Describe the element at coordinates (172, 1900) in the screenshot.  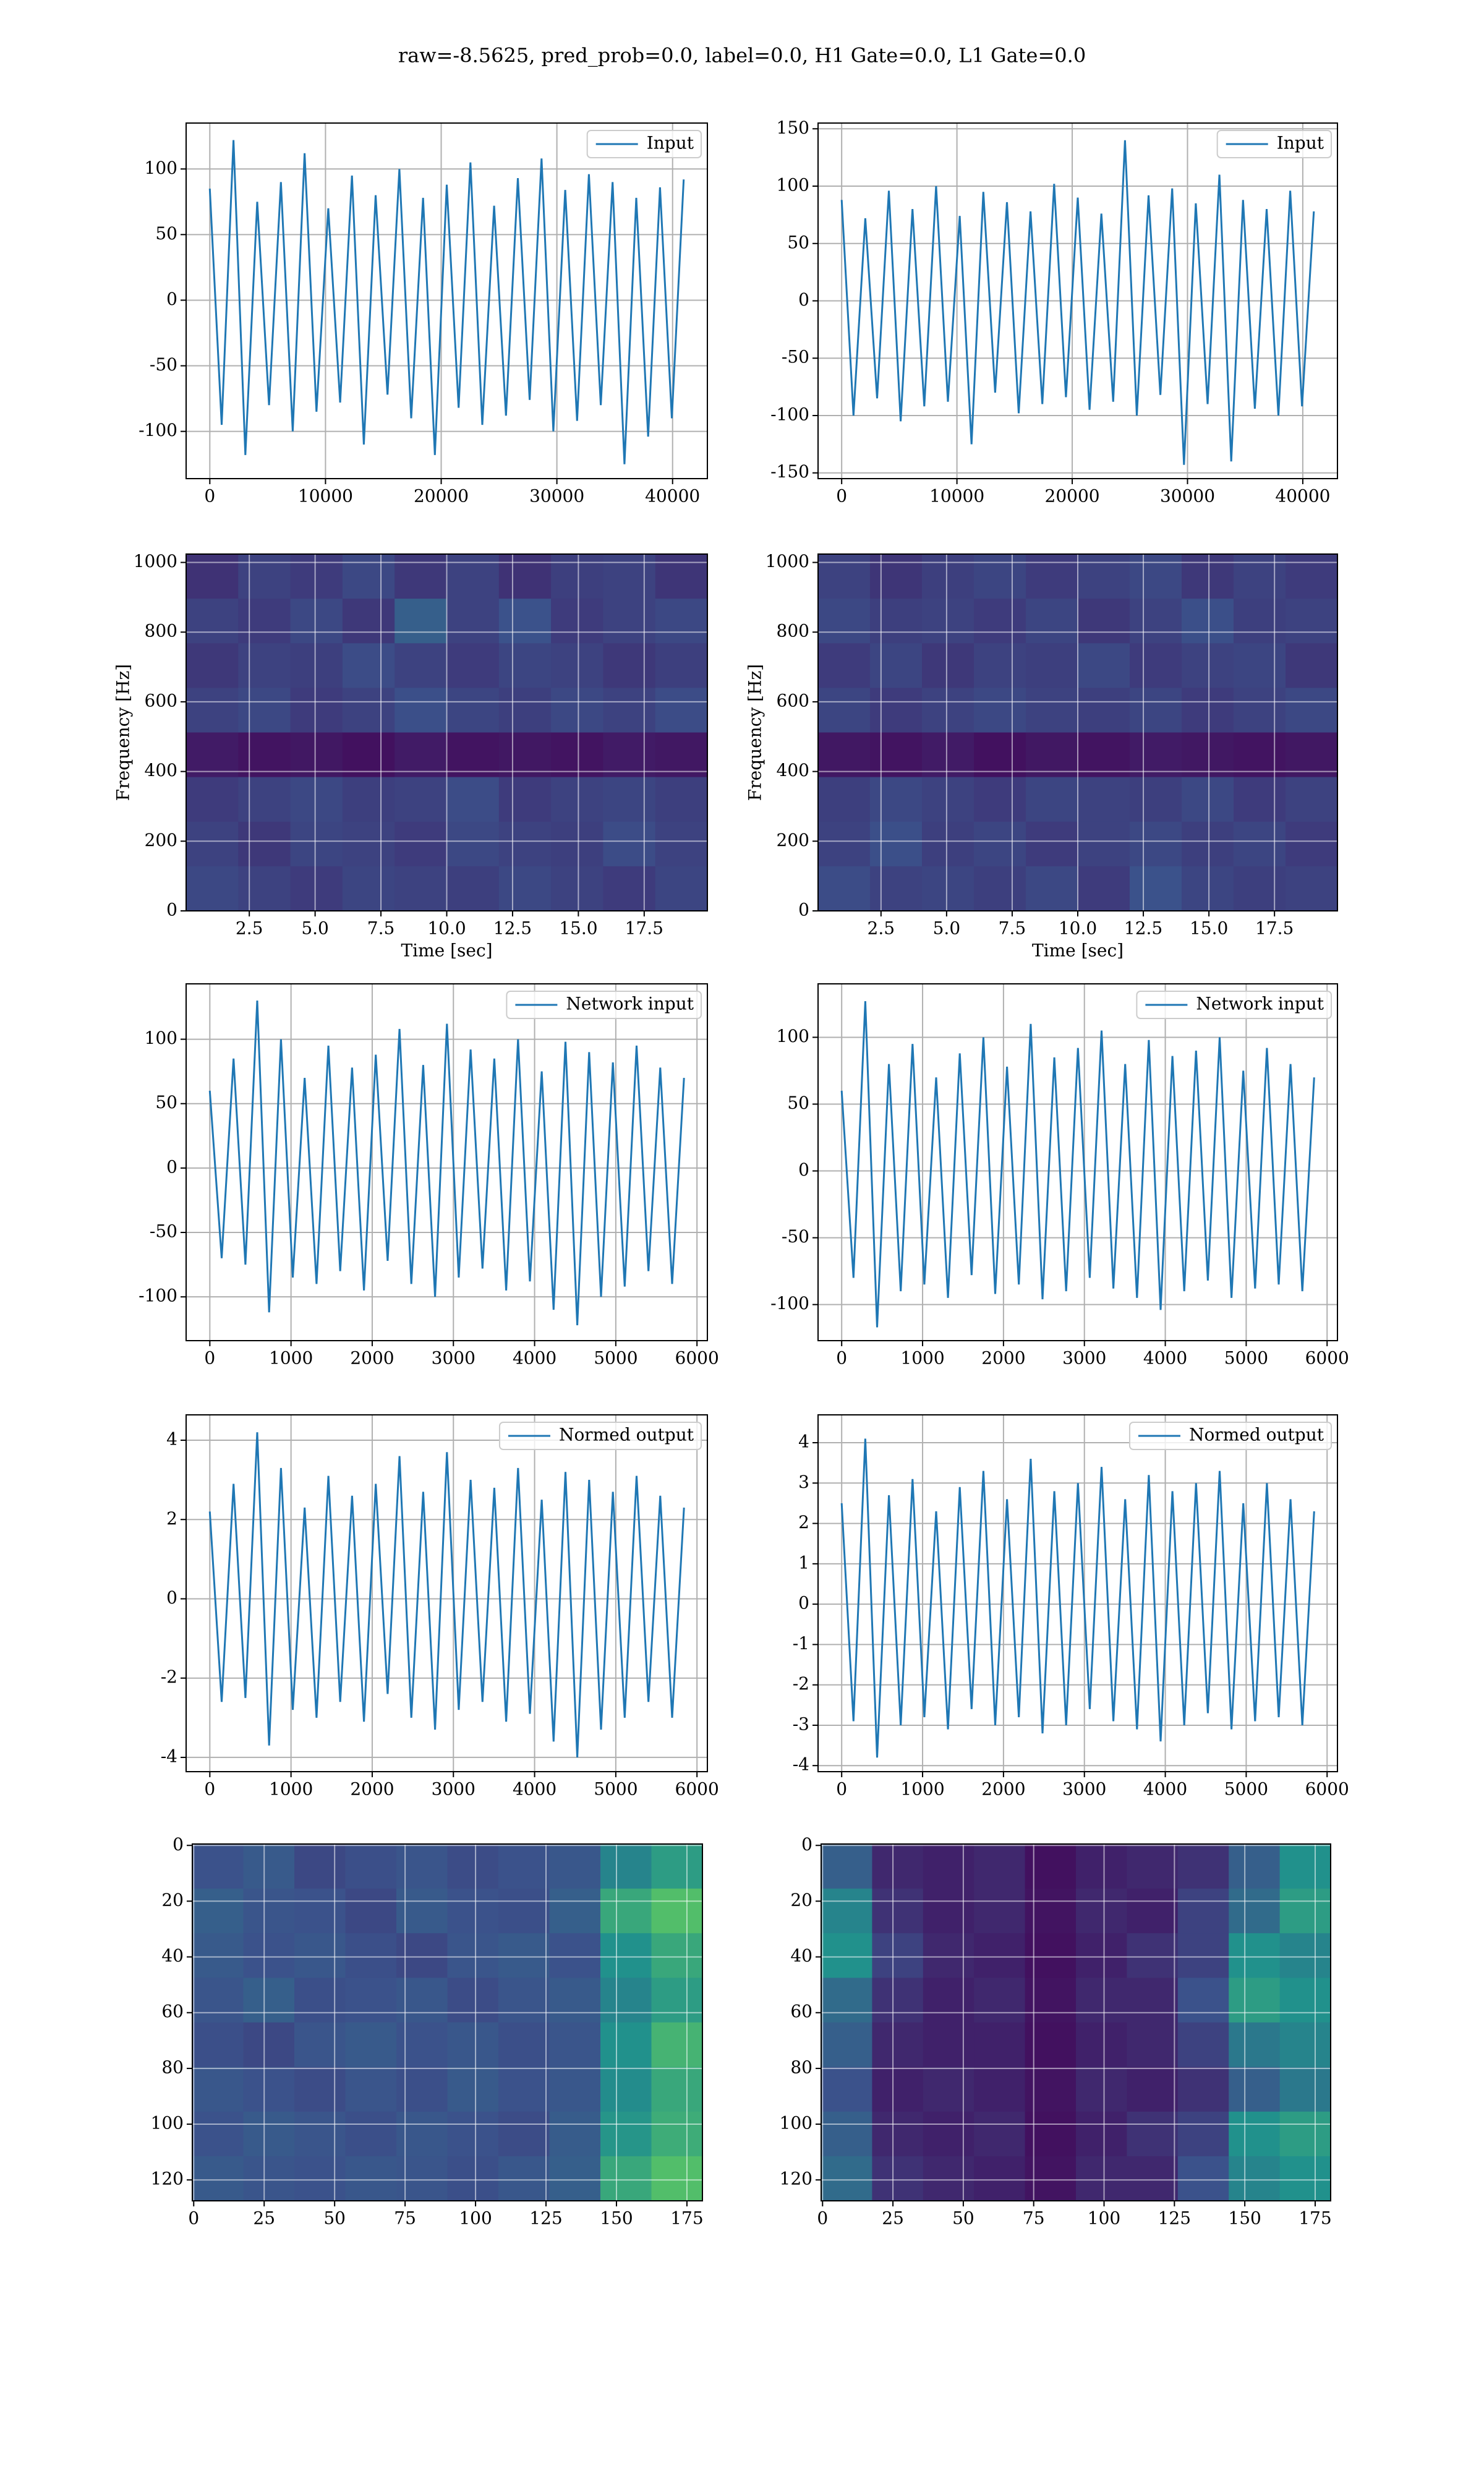
I see `y-tick-label: 20` at that location.